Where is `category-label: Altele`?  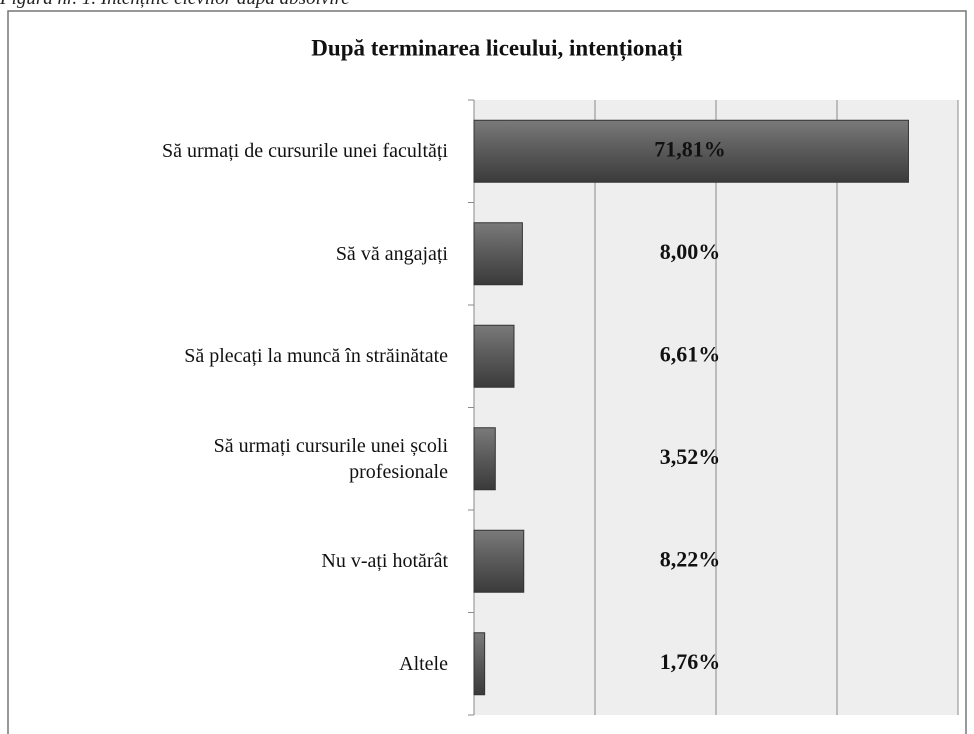
category-label: Altele is located at coordinates (423, 663).